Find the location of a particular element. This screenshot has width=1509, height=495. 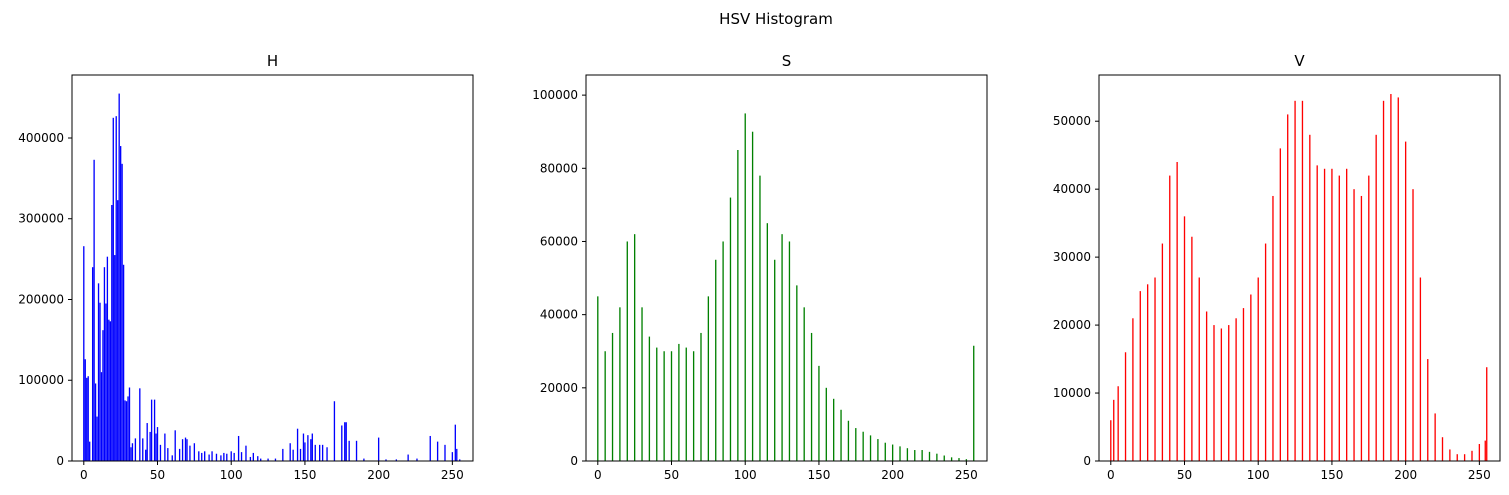

xtick-label-h-200: 200 is located at coordinates (378, 475).